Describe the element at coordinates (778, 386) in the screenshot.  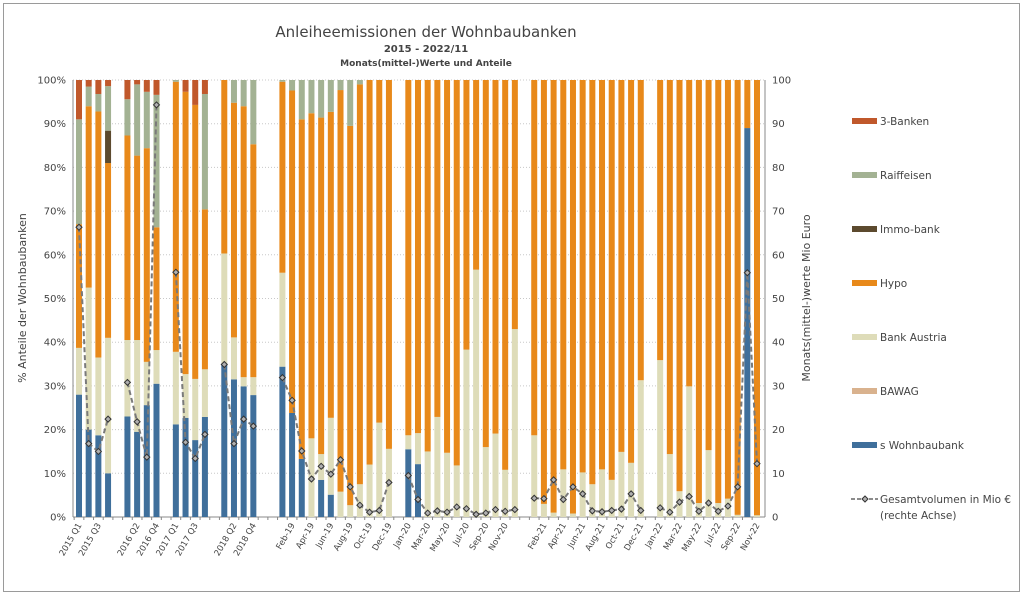
I see `right-tick-label: 30` at that location.